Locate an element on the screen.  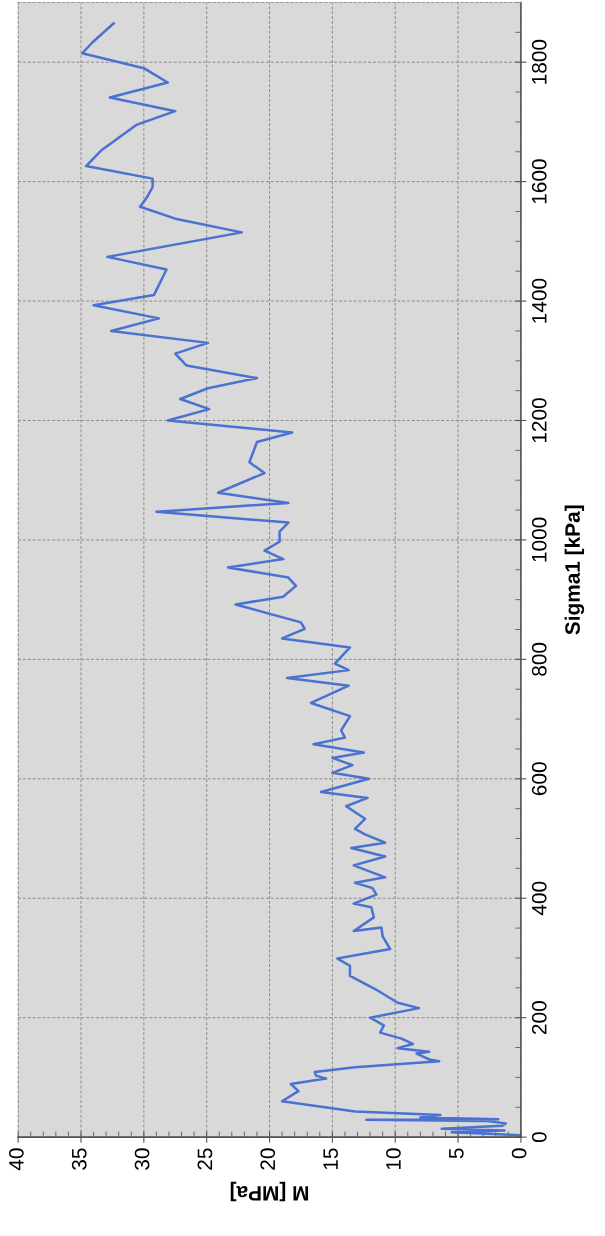
y-tick-label: 200 is located at coordinates (539, 1018).